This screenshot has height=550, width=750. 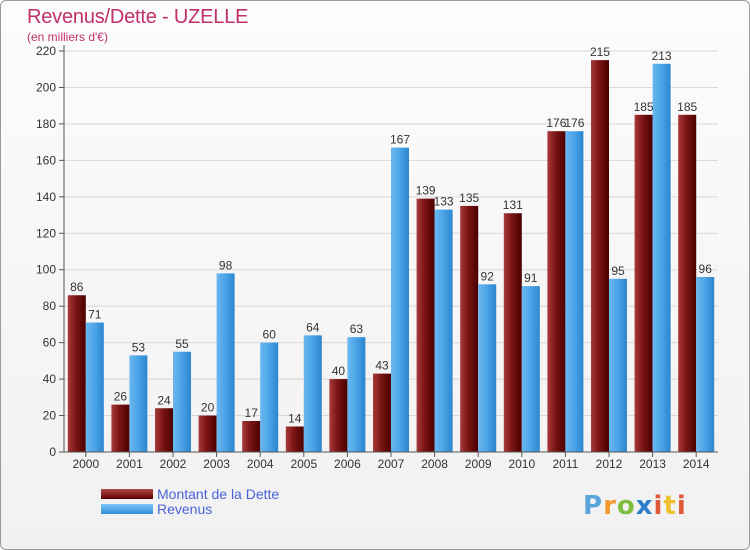 I want to click on revenue-value-label: 63, so click(x=357, y=329).